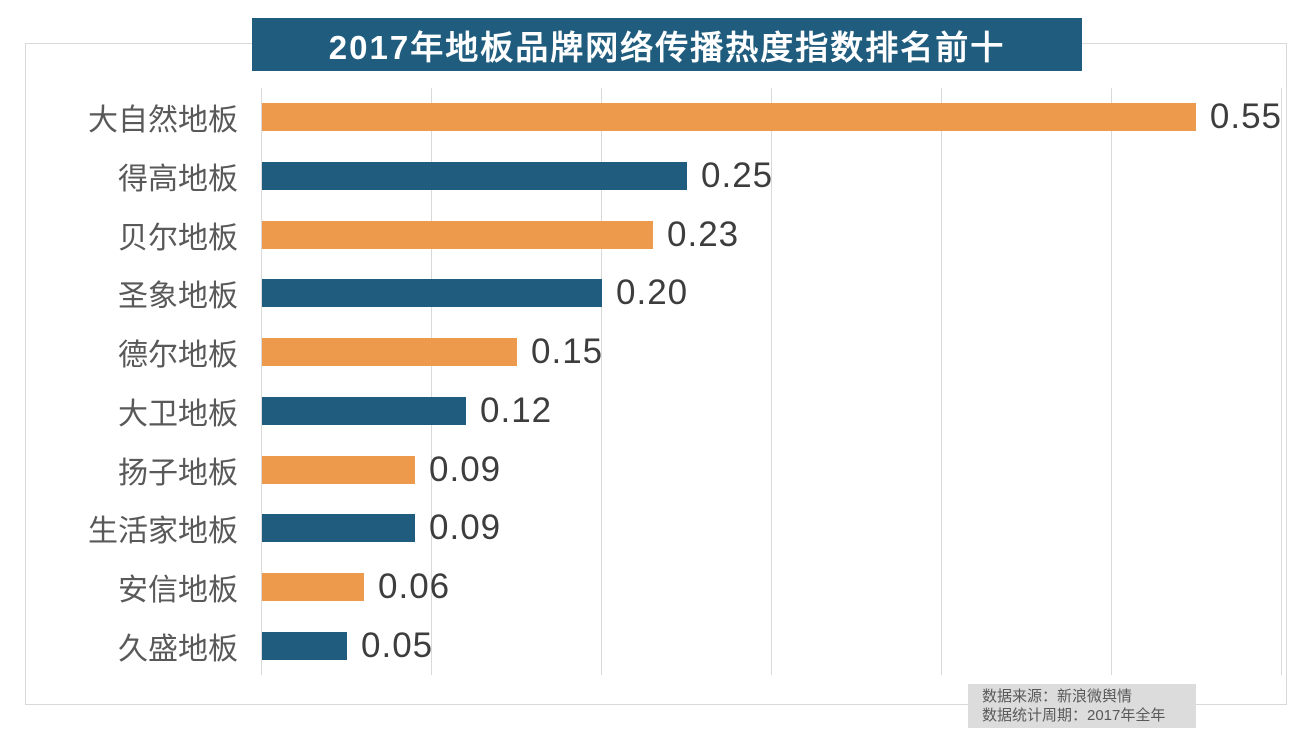 This screenshot has height=739, width=1314. I want to click on bar-zone: 0.25, so click(772, 176).